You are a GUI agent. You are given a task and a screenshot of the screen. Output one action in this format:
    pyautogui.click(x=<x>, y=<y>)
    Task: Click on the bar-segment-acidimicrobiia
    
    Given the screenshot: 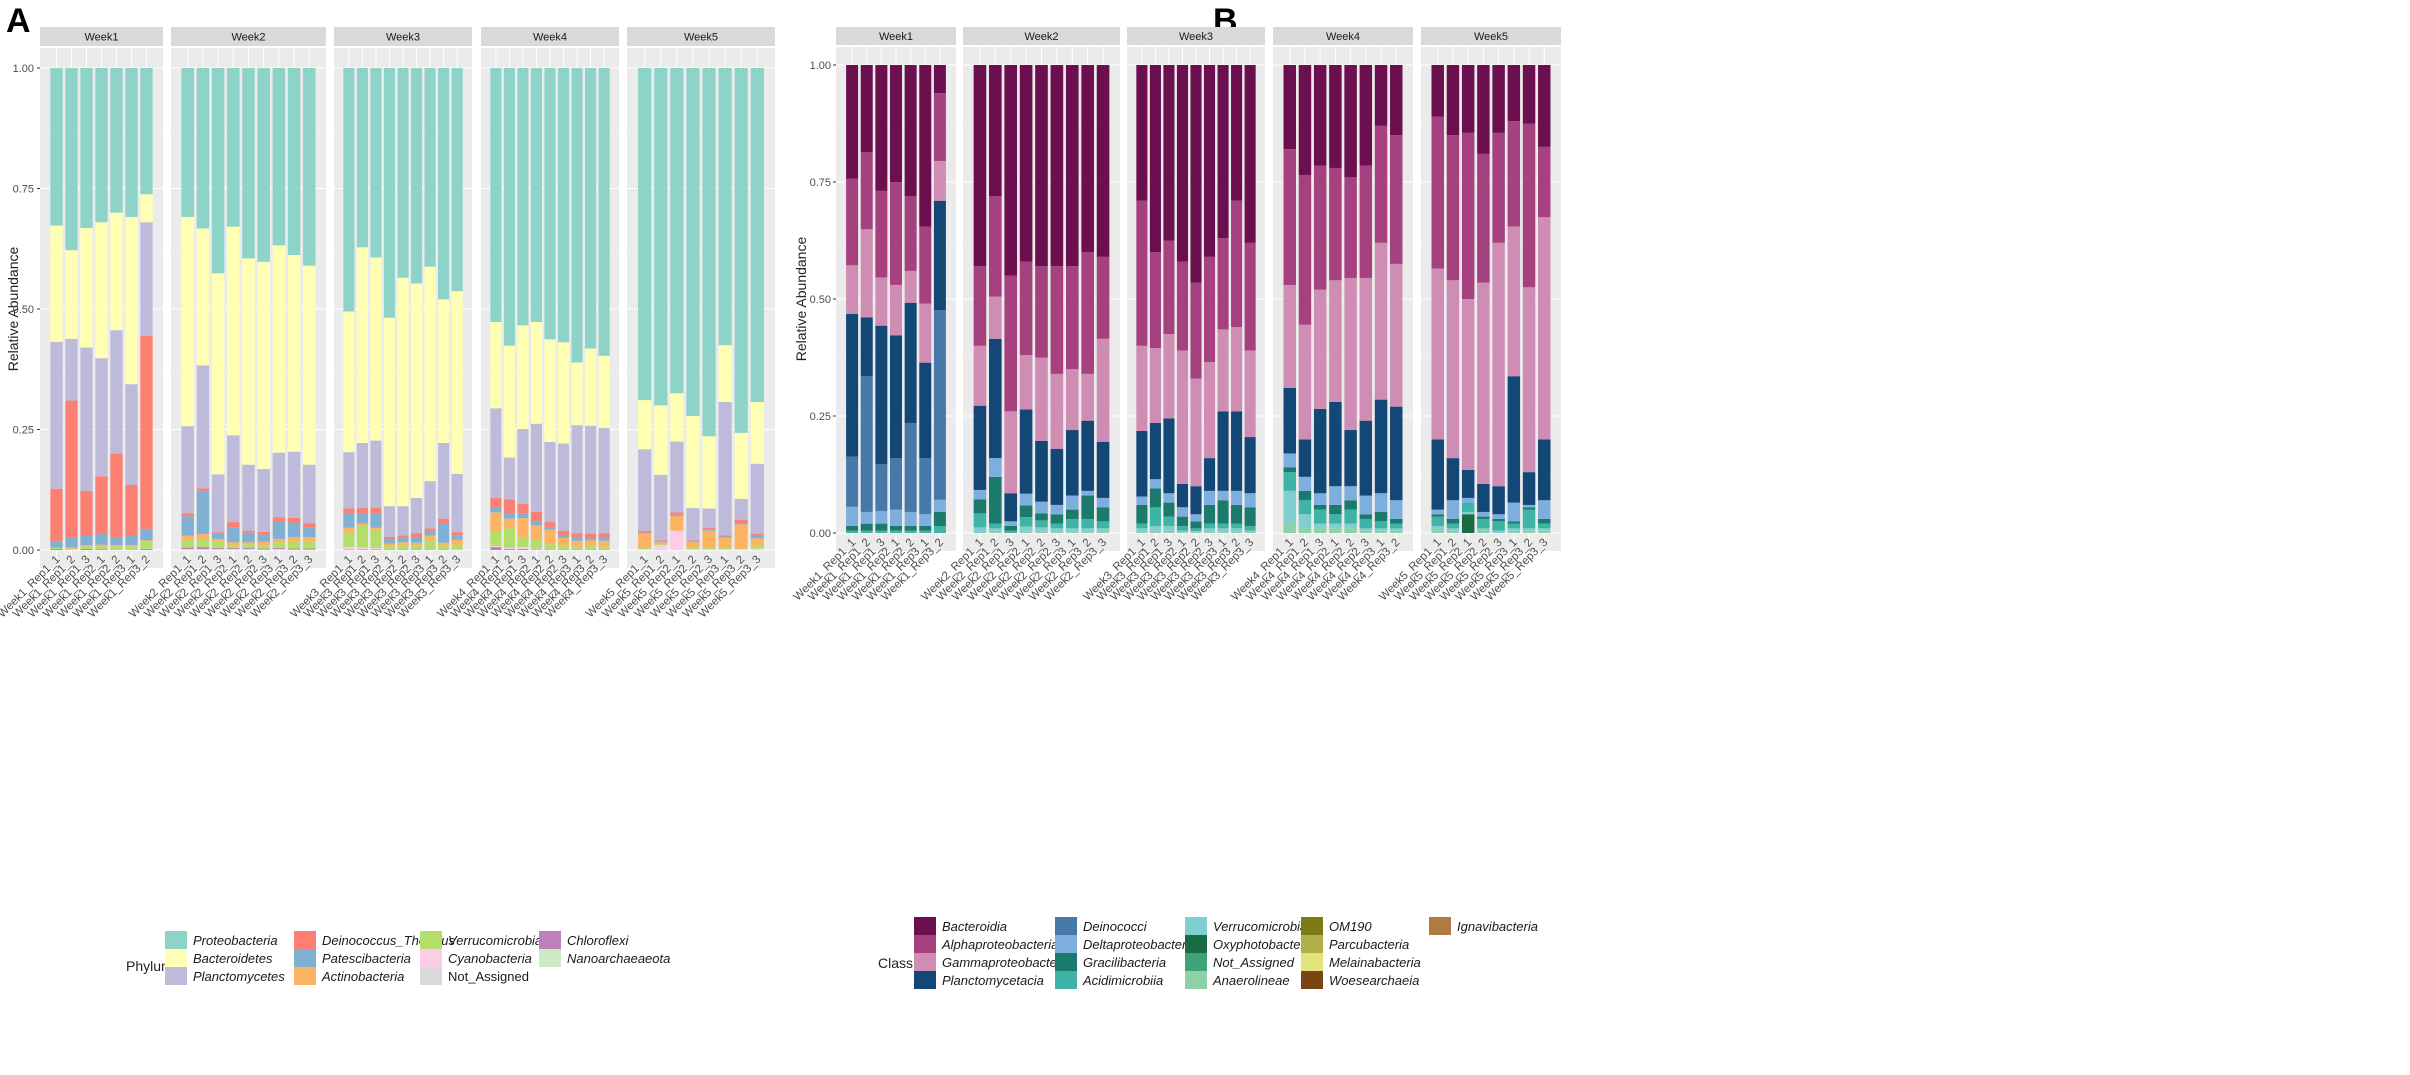 What is the action you would take?
    pyautogui.click(x=1169, y=521)
    